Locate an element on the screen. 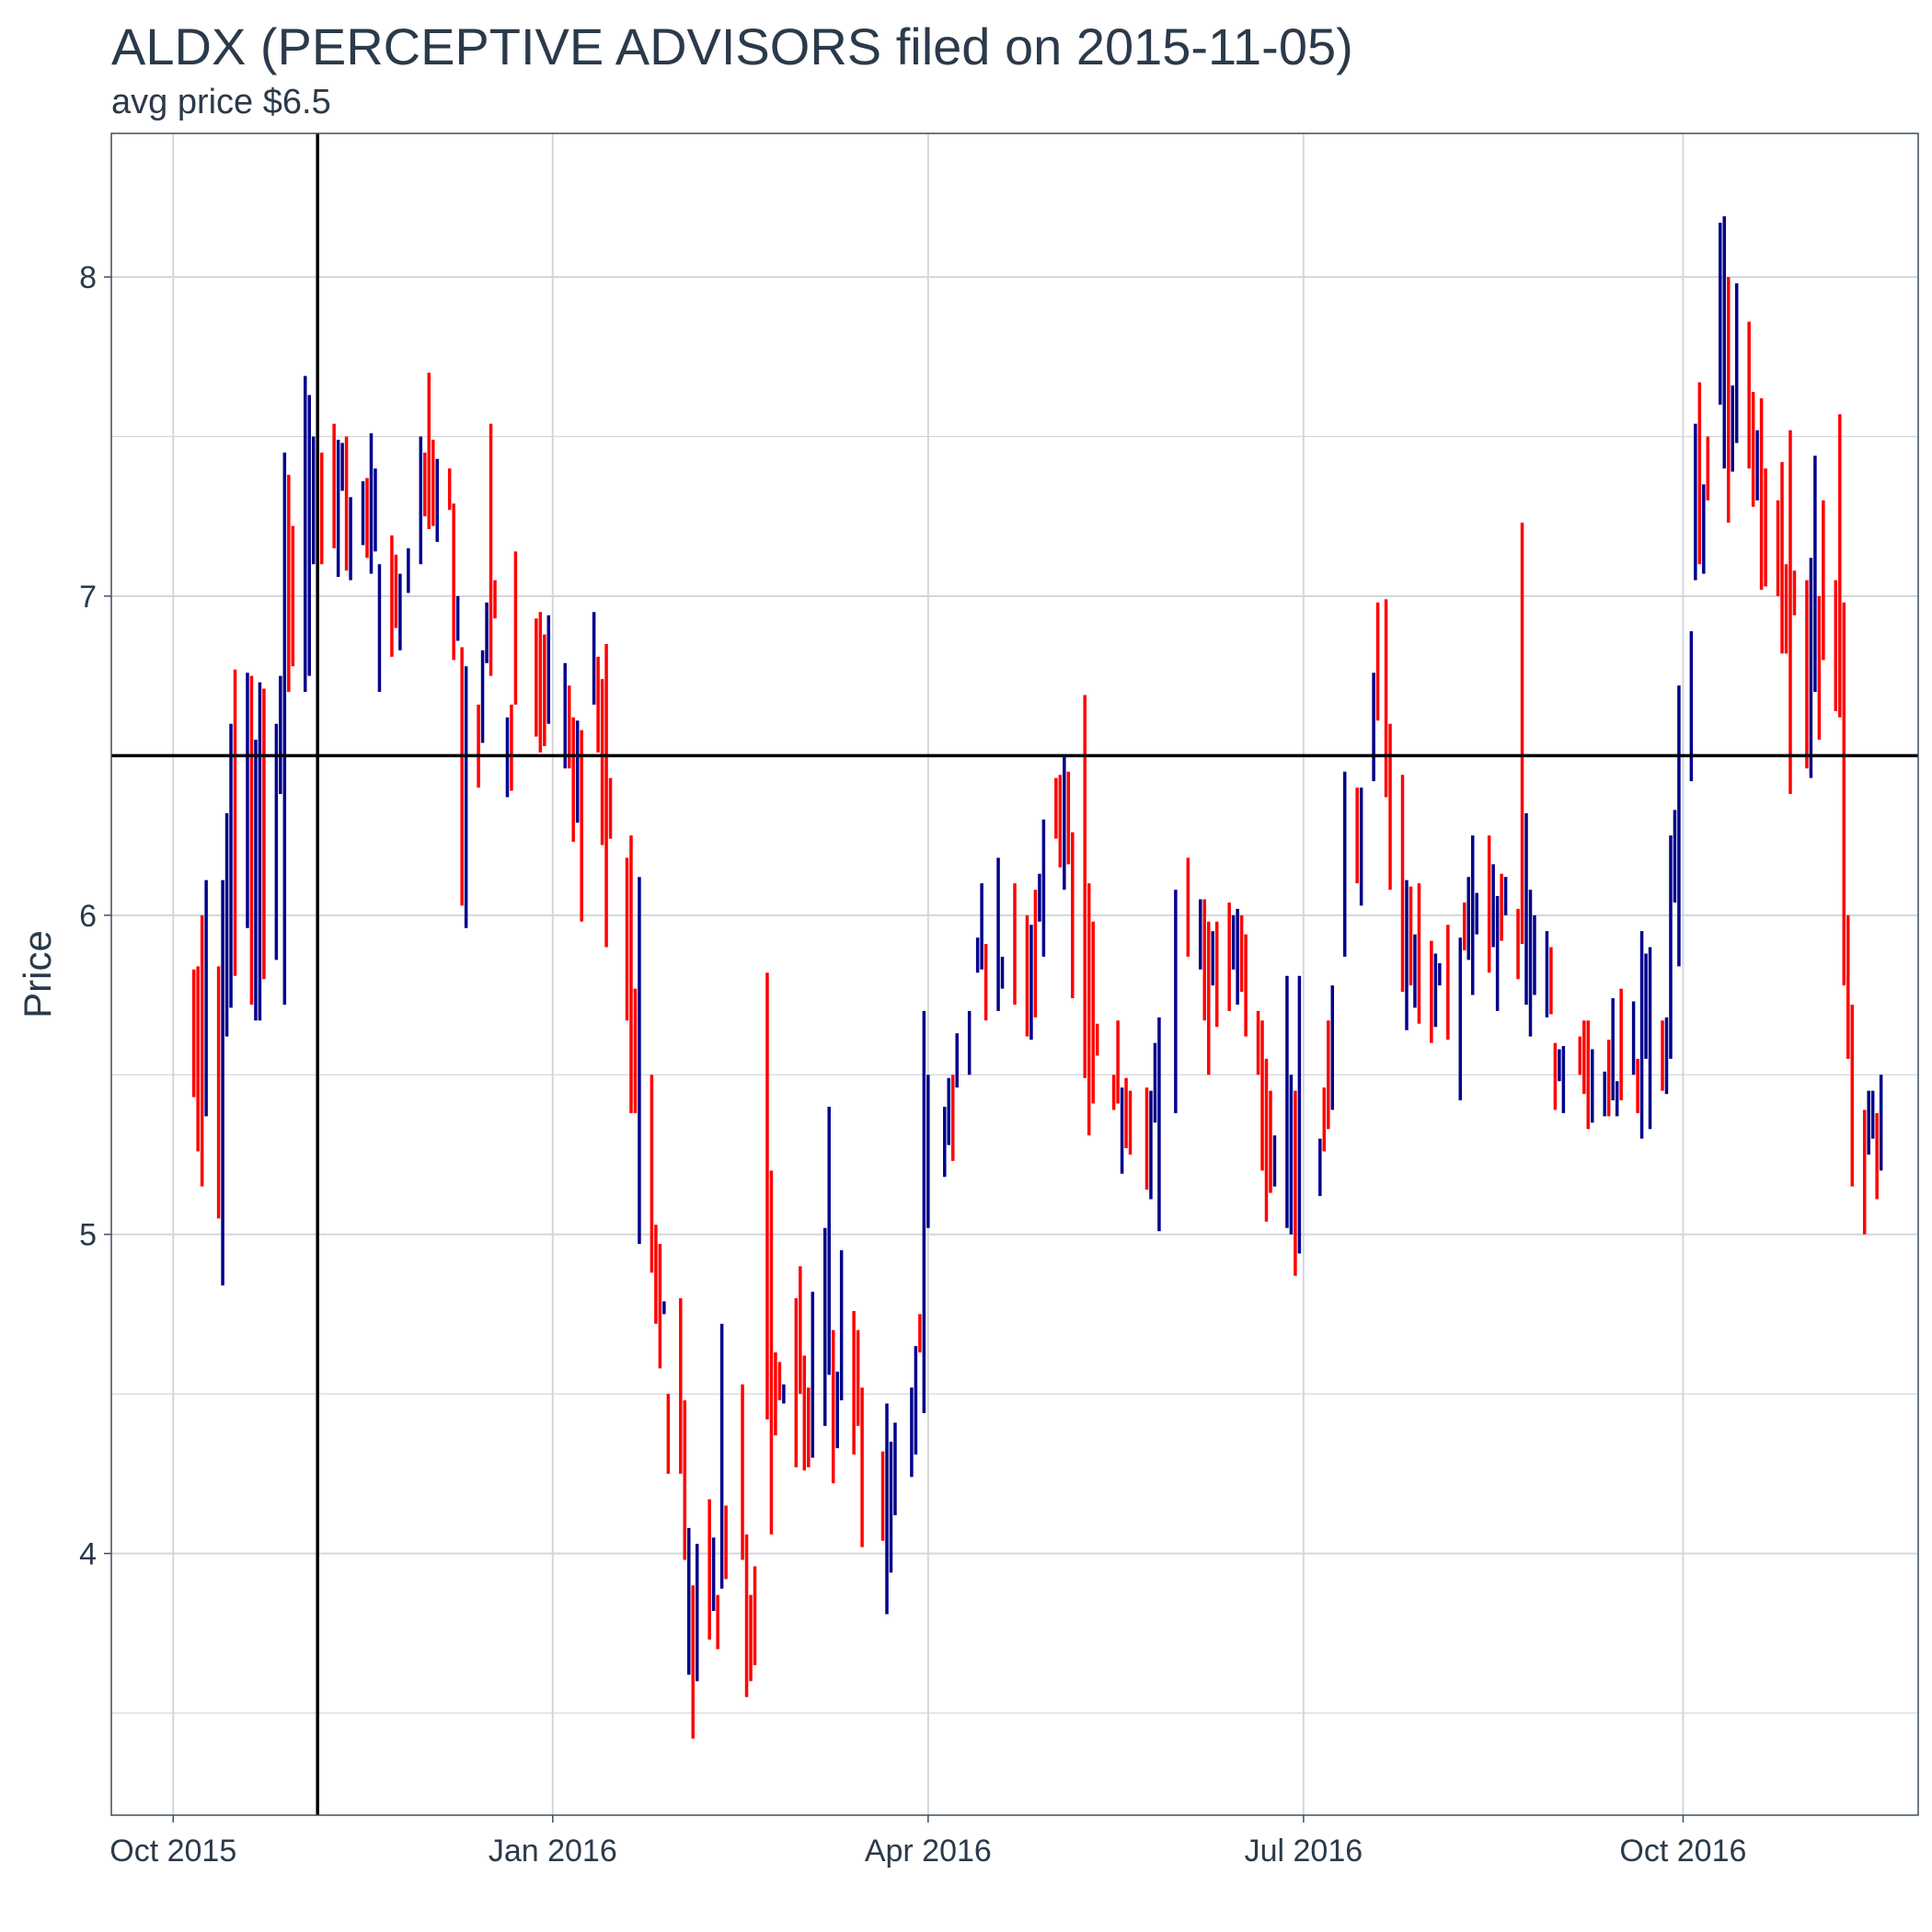 This screenshot has height=1932, width=1932. x-axis-ticks: Oct 2015 Jan 2016 Apr 2016 Jul 2016 Oct 2016 is located at coordinates (927, 1842).